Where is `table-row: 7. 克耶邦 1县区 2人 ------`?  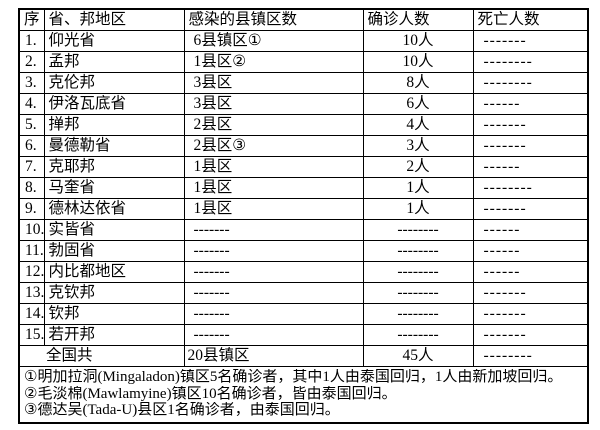
table-row: 7. 克耶邦 1县区 2人 ------ is located at coordinates (303, 167).